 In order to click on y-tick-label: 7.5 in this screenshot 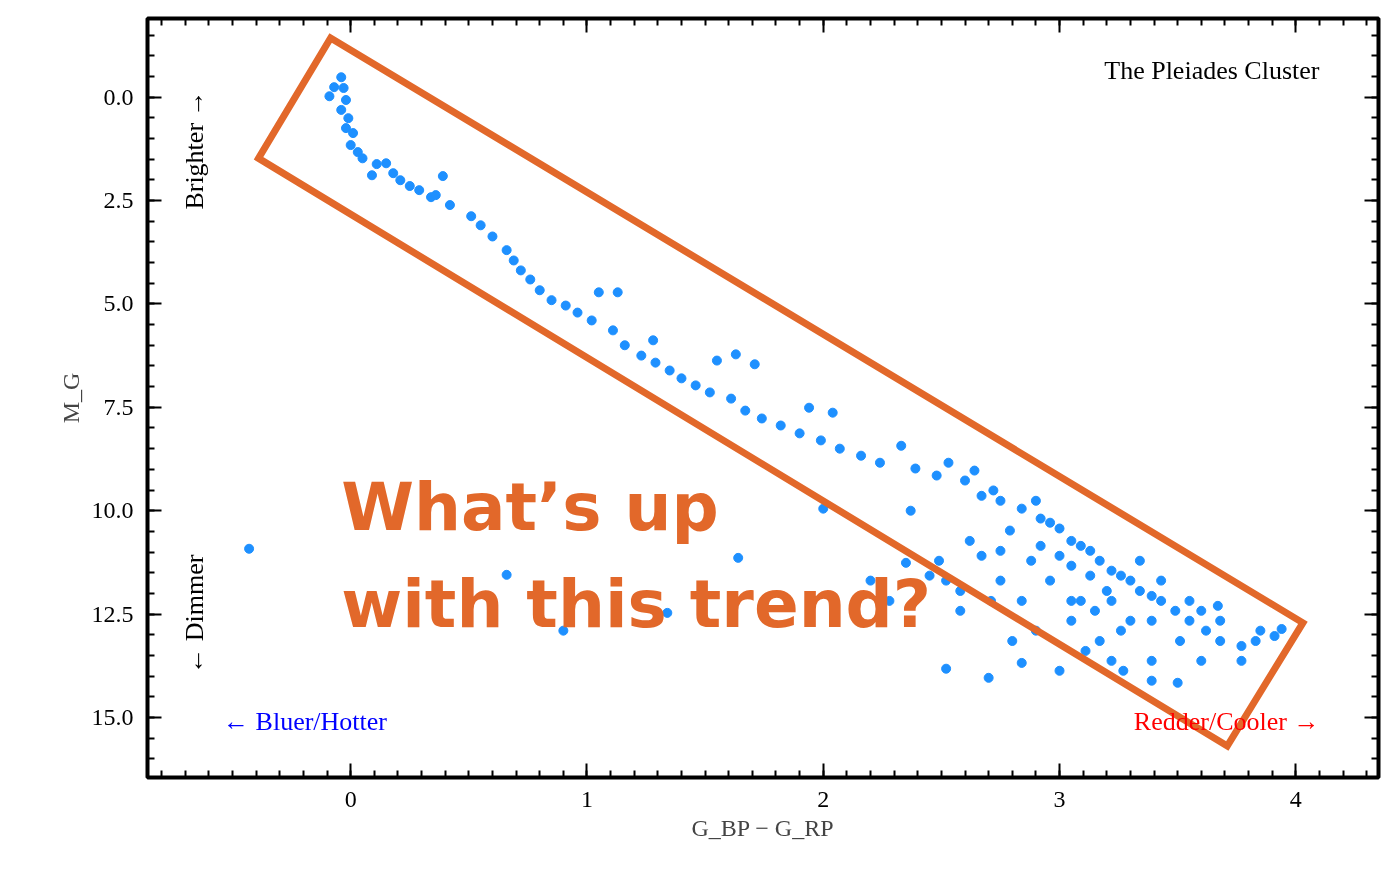, I will do `click(118, 406)`.